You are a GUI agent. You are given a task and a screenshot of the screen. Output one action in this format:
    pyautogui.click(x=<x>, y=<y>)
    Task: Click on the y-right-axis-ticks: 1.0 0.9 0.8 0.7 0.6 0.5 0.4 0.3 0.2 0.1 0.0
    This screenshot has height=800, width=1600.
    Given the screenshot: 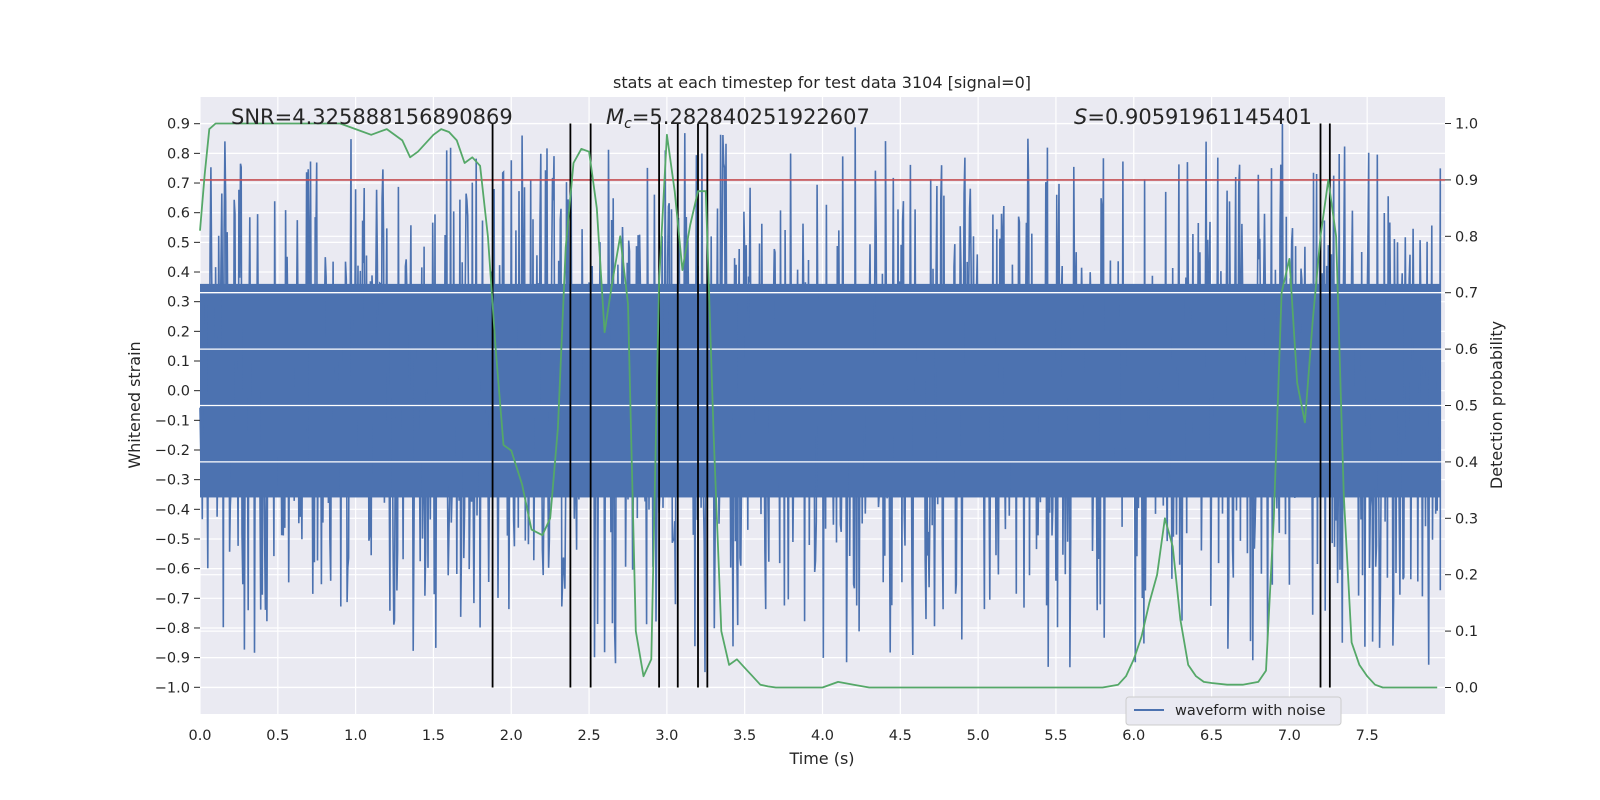 What is the action you would take?
    pyautogui.click(x=1461, y=406)
    